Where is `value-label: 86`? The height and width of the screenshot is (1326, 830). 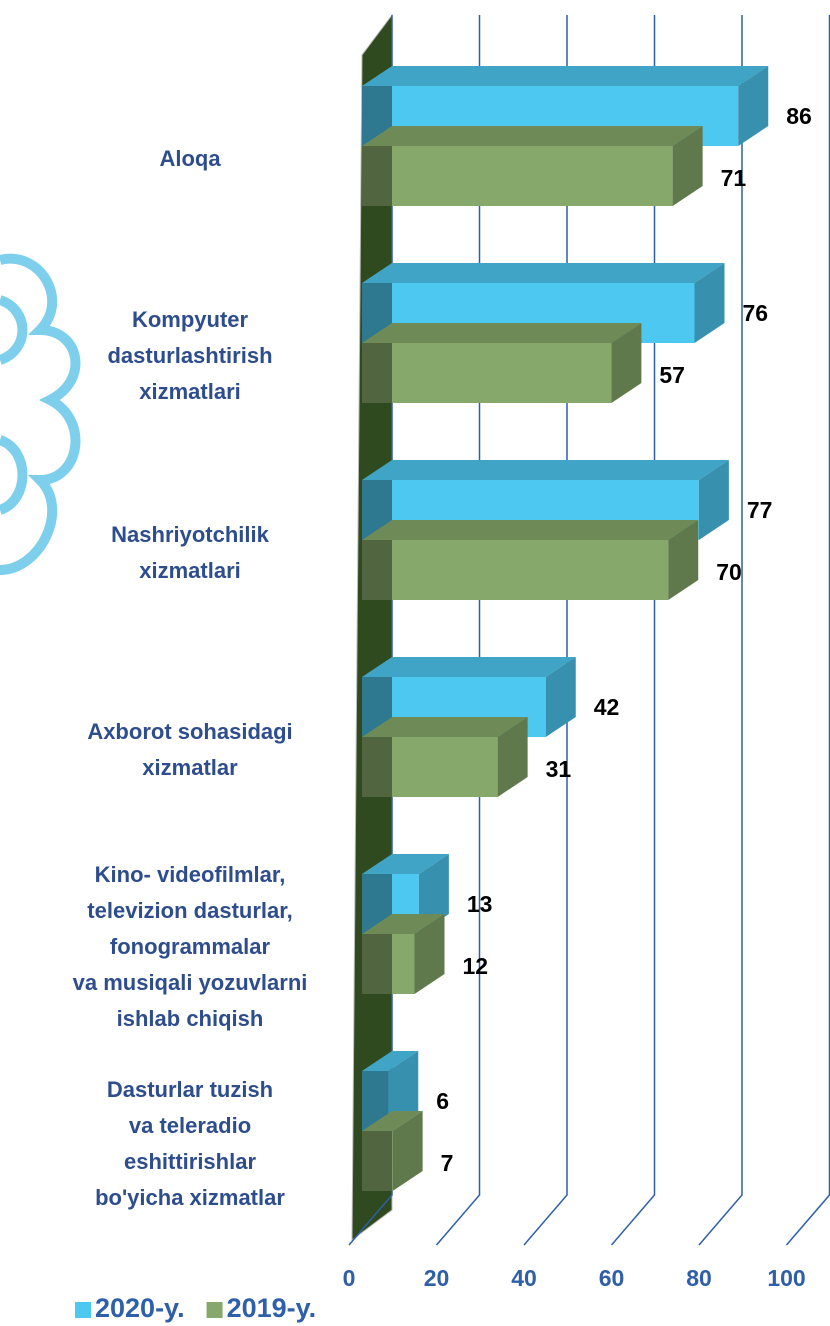 value-label: 86 is located at coordinates (799, 116).